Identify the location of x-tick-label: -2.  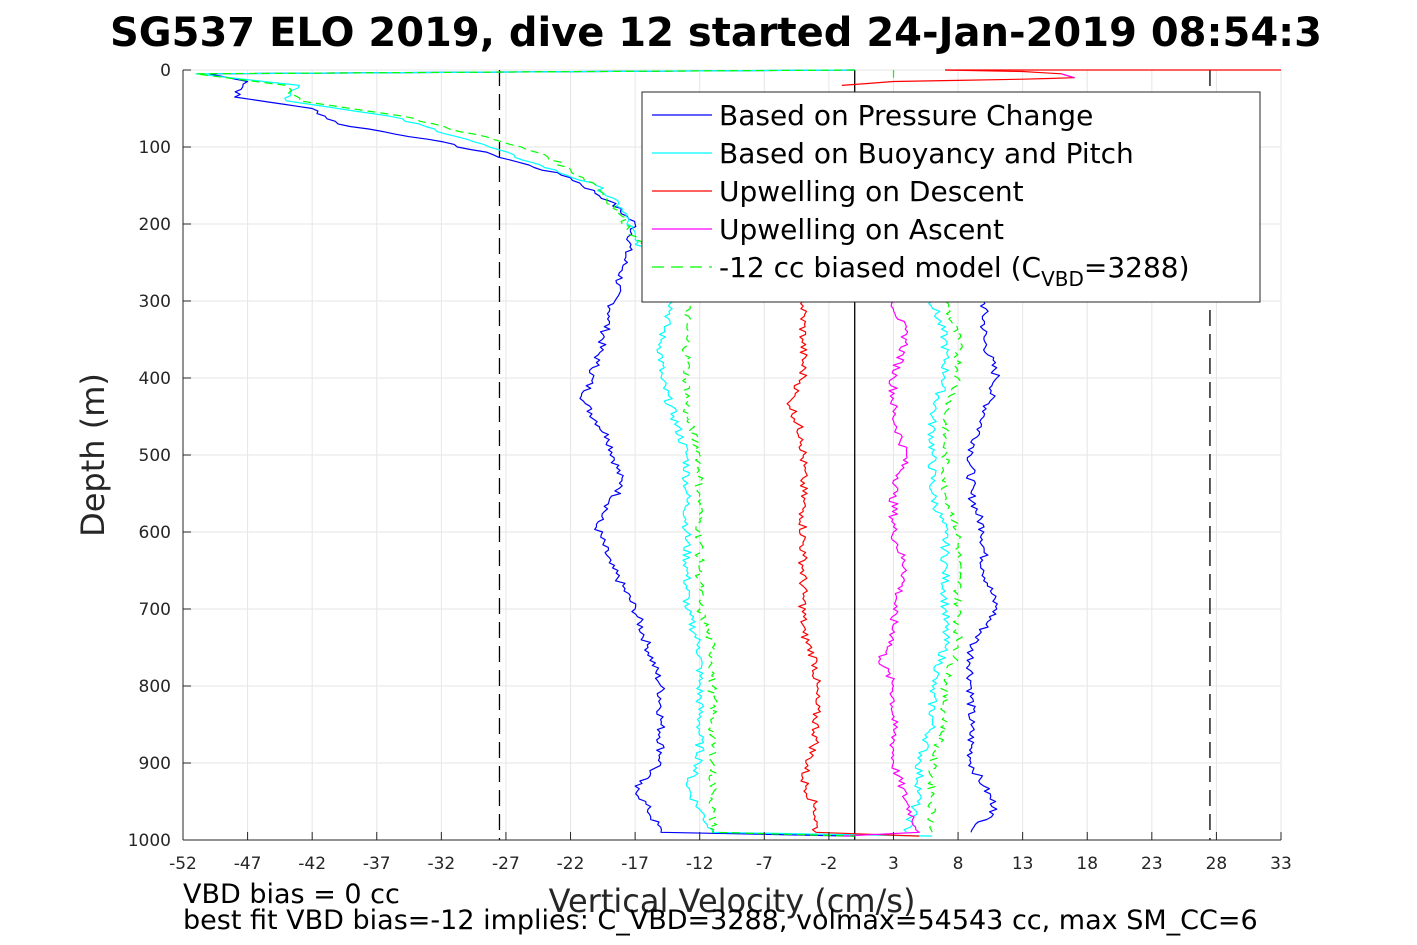
(828, 864).